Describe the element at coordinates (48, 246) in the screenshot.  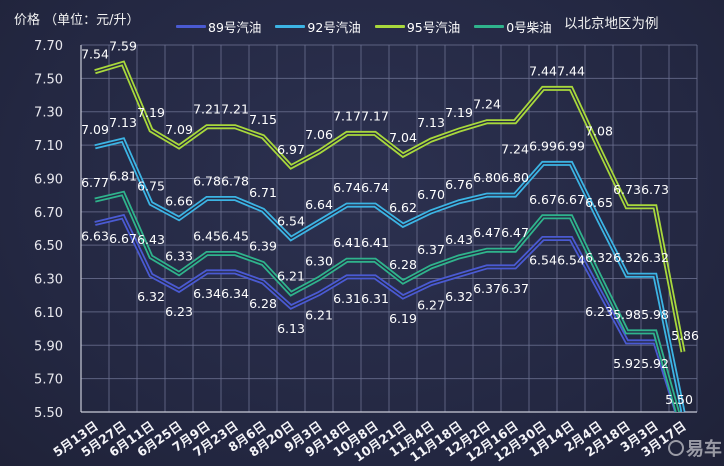
I see `y-tick-label: 6.50` at that location.